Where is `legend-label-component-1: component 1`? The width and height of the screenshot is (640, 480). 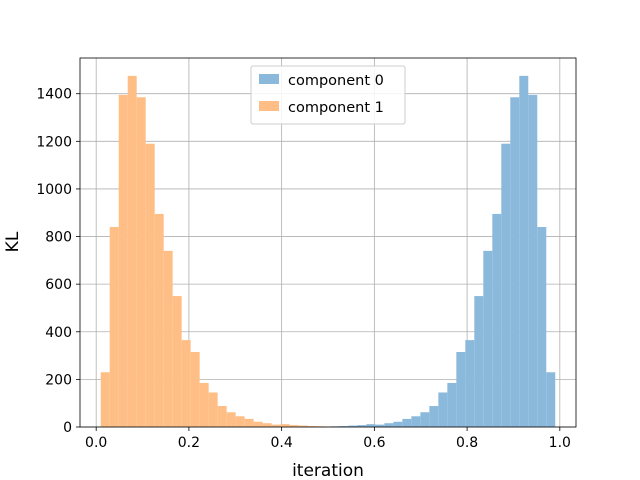 legend-label-component-1: component 1 is located at coordinates (336, 108).